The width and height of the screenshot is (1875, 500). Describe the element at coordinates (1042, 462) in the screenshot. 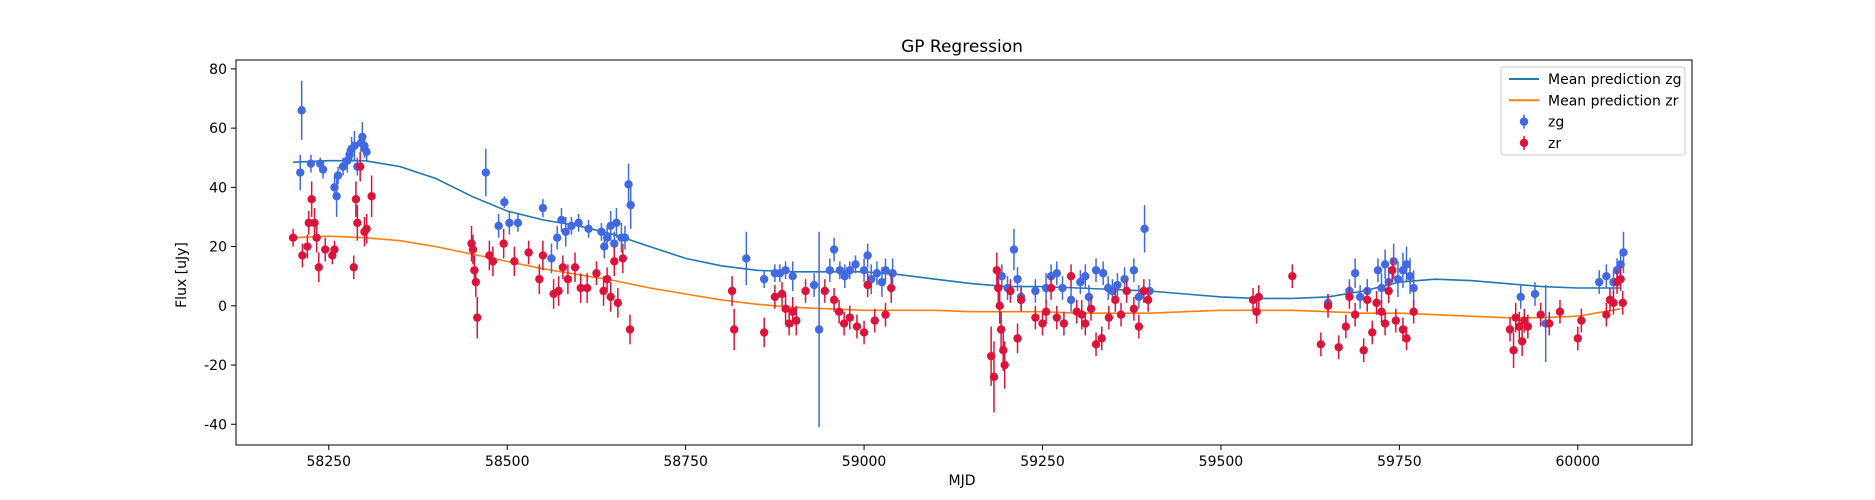

I see `x-tick-label: 59250` at that location.